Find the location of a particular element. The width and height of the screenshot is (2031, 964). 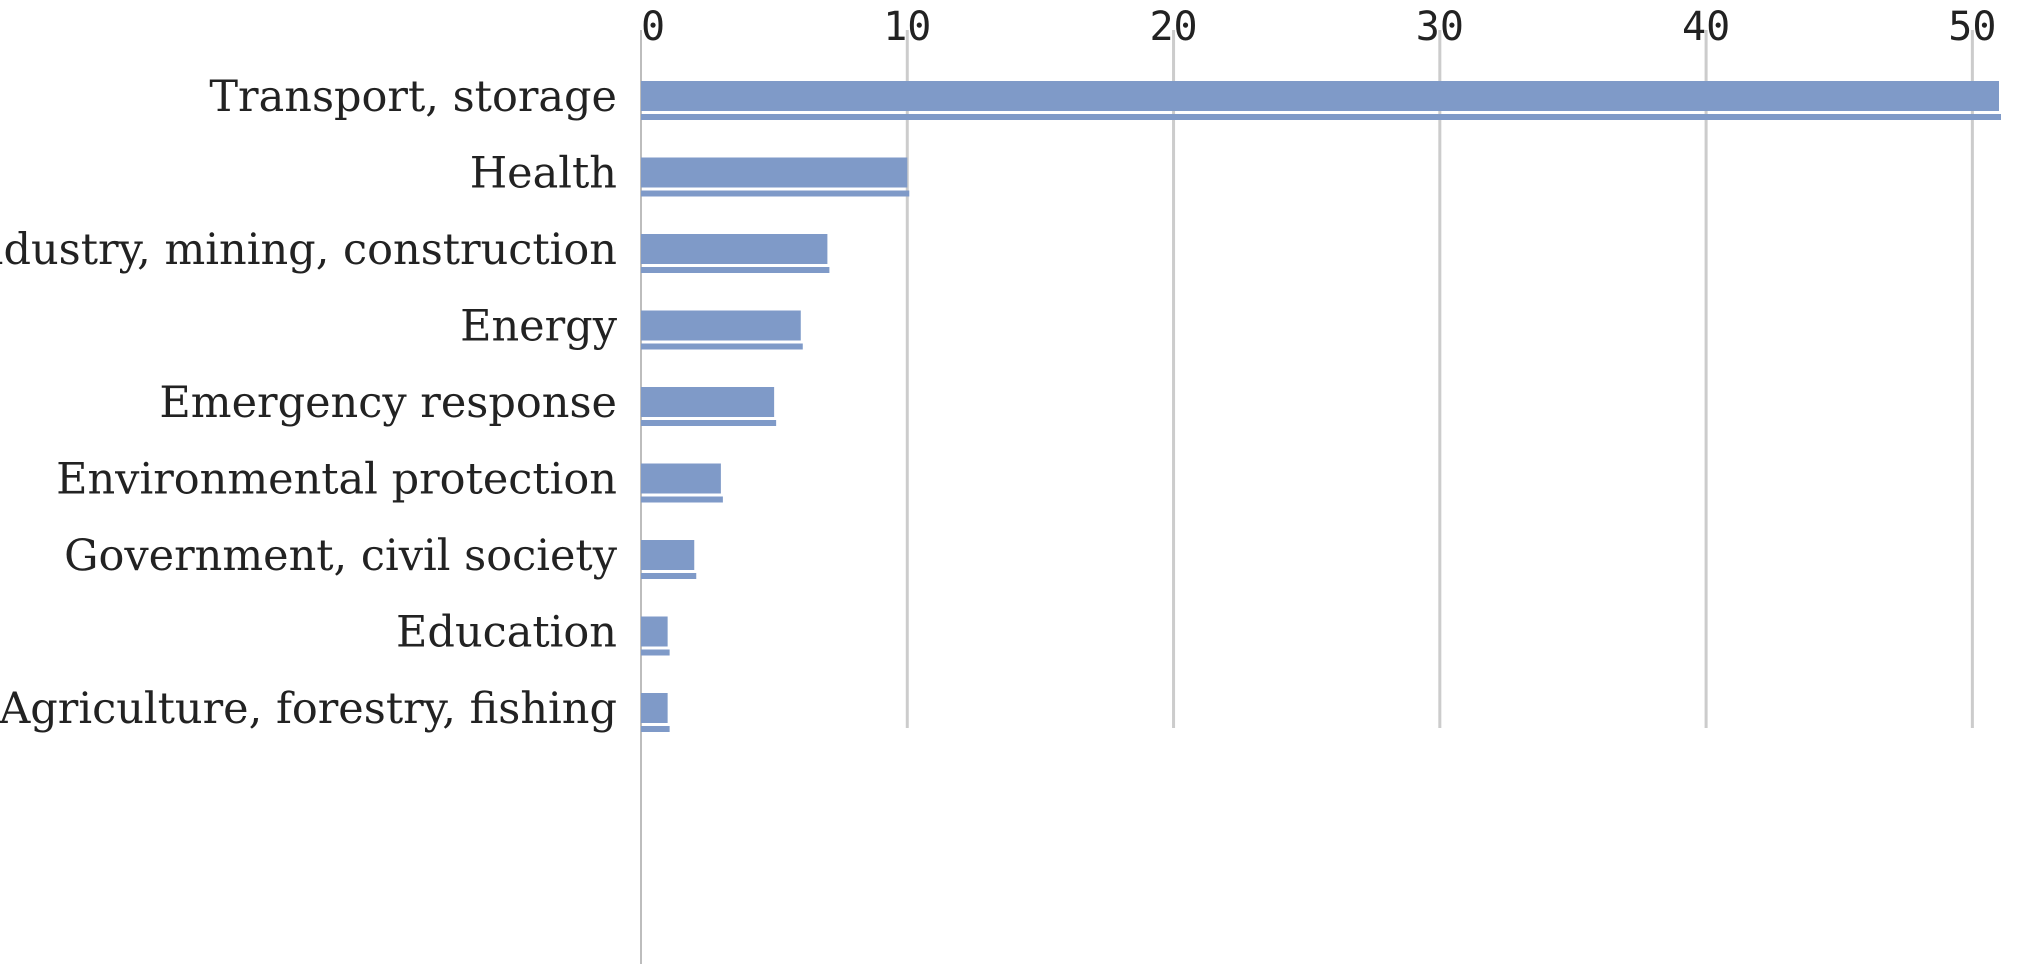

category-label: Transport, storage is located at coordinates (413, 97).